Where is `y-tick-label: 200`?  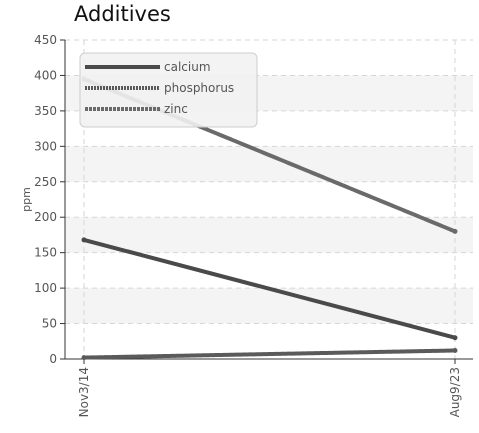
y-tick-label: 200 is located at coordinates (45, 217).